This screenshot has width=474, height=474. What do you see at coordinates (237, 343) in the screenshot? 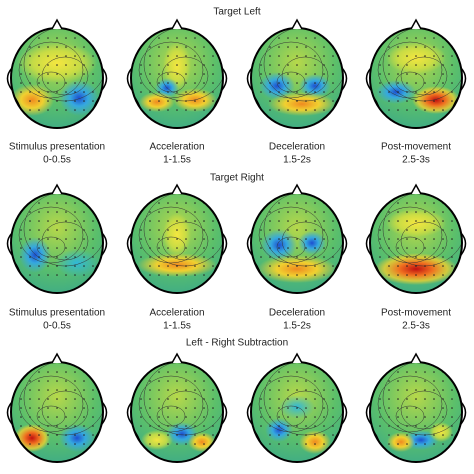
I see `row-title: Left - Right Subtraction` at bounding box center [237, 343].